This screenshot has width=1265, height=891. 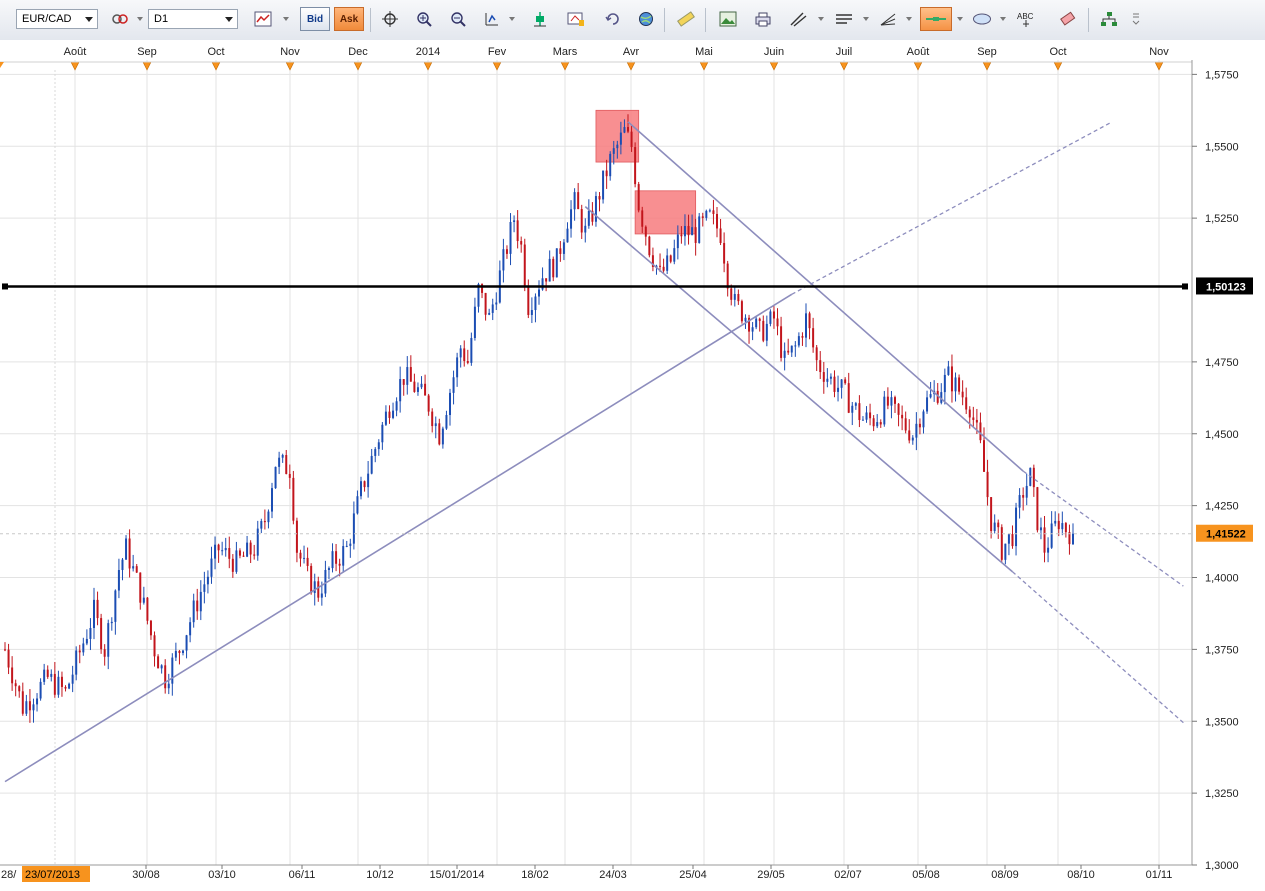 What do you see at coordinates (705, 20) in the screenshot?
I see `toolbar-divider` at bounding box center [705, 20].